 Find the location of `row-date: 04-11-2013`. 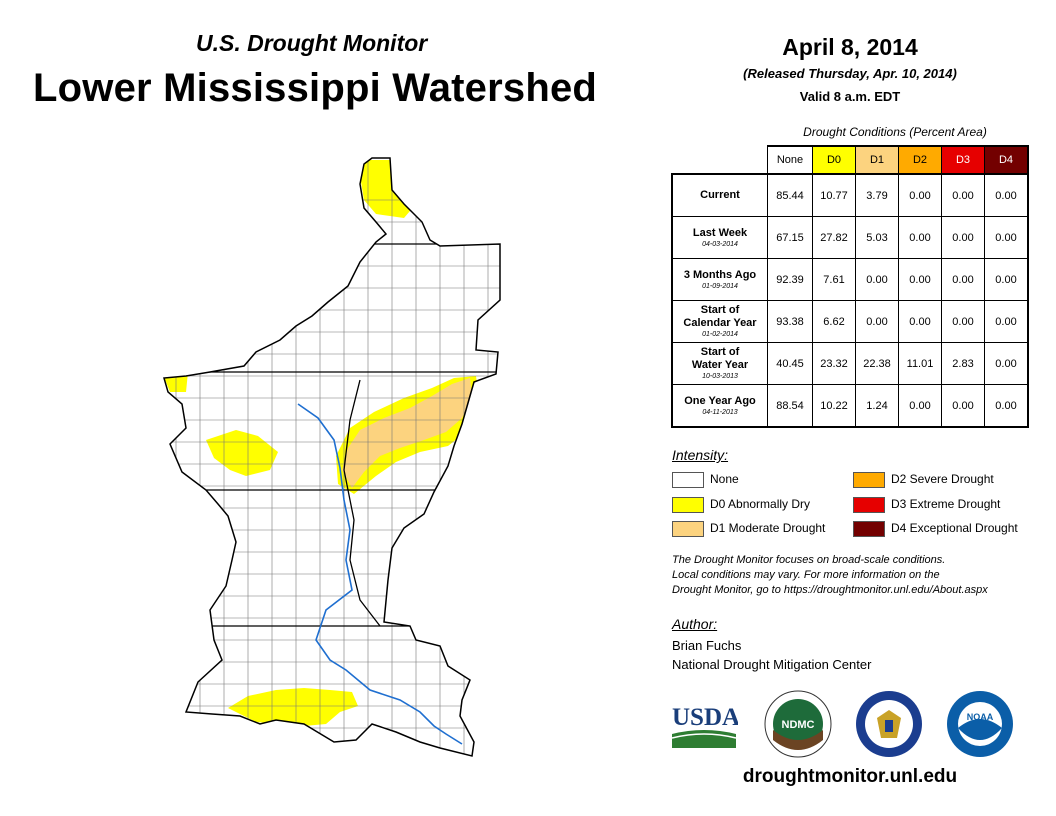

row-date: 04-11-2013 is located at coordinates (720, 412).